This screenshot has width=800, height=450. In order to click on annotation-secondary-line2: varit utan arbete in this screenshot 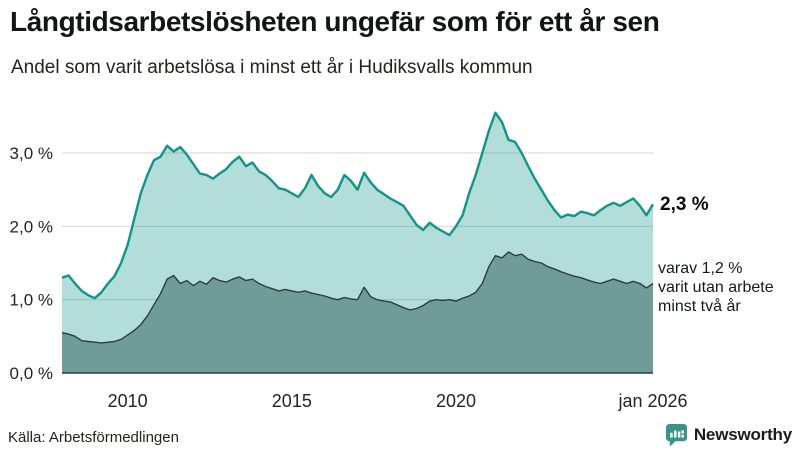, I will do `click(716, 287)`.